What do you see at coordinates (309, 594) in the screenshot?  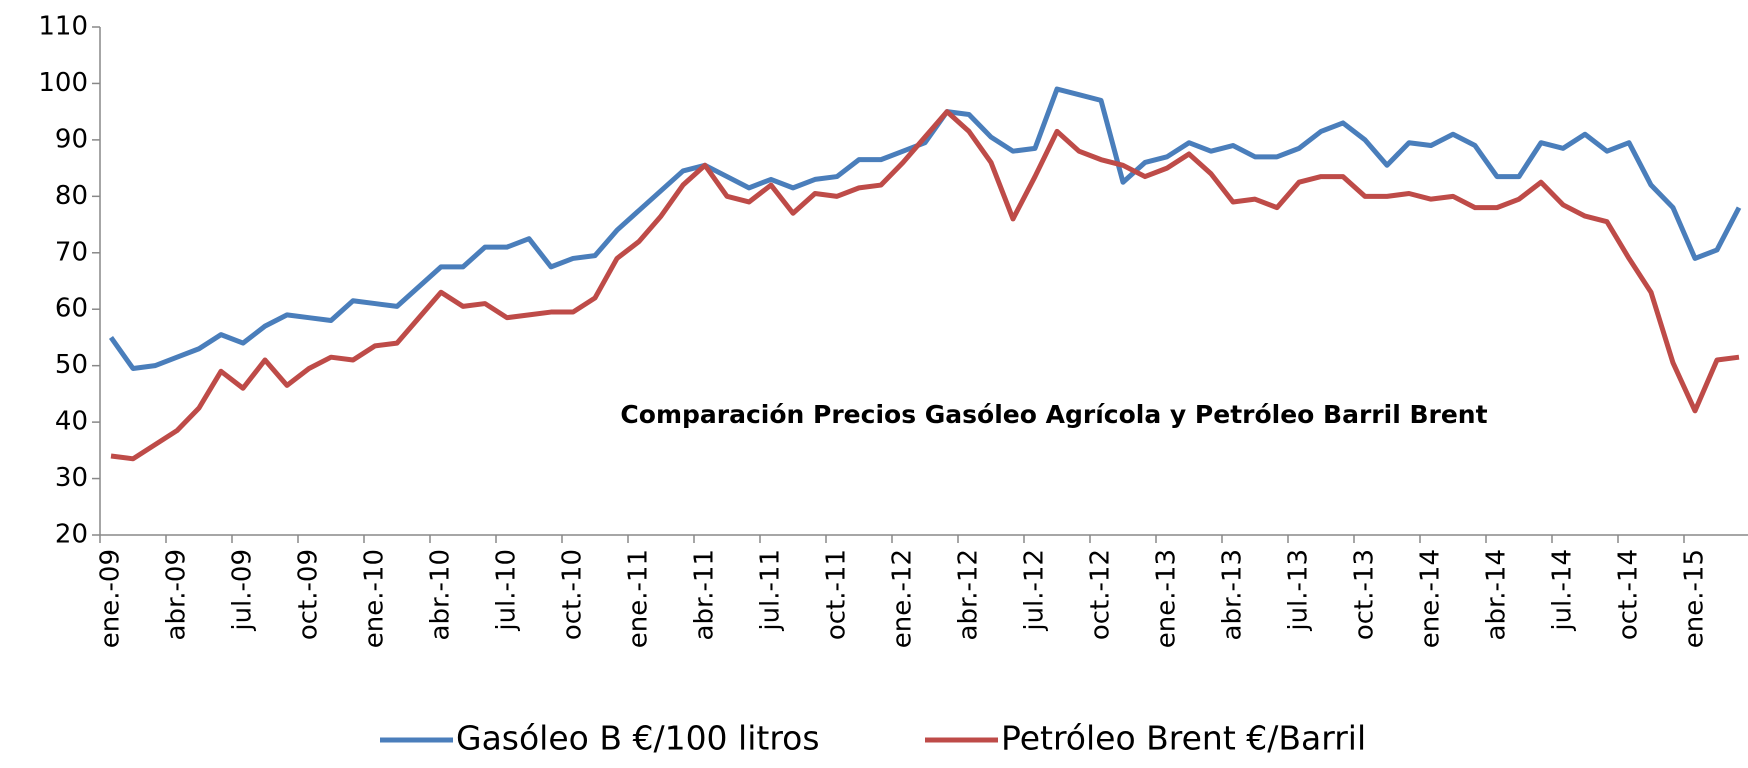 I see `x-tick-label: oct.-09` at bounding box center [309, 594].